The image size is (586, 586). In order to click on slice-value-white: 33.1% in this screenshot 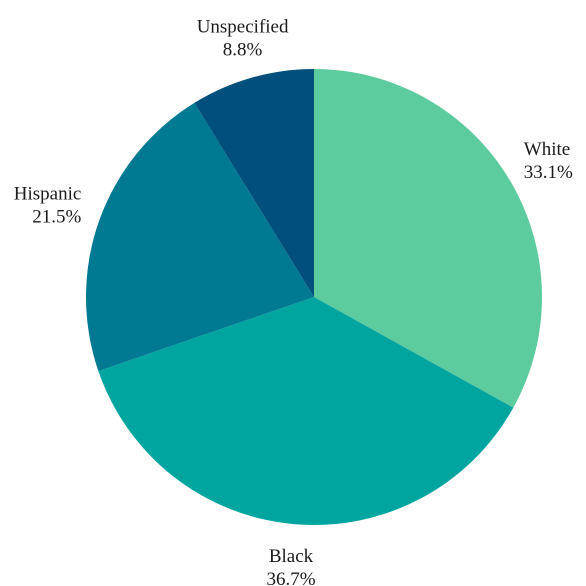, I will do `click(548, 172)`.